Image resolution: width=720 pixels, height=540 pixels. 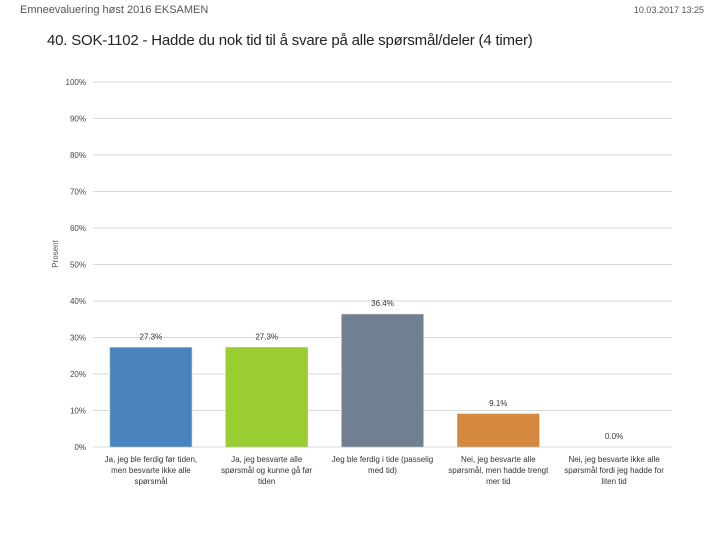 I want to click on y-tick-label: 90%, so click(x=78, y=119).